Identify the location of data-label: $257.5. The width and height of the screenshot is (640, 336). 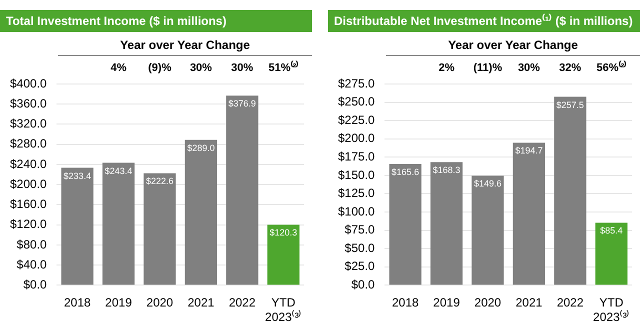
(570, 105).